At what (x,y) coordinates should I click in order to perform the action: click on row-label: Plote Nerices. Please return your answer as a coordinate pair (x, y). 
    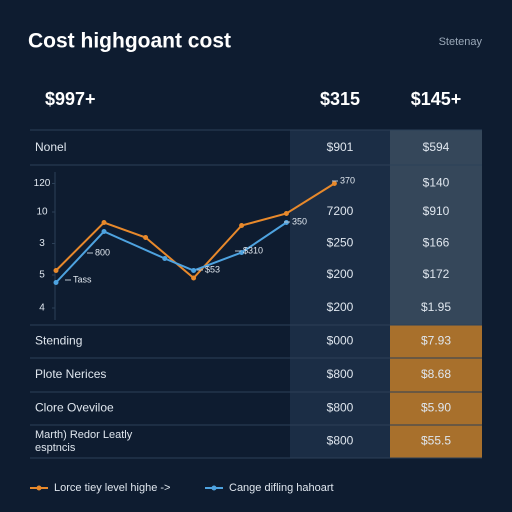
    Looking at the image, I should click on (70, 374).